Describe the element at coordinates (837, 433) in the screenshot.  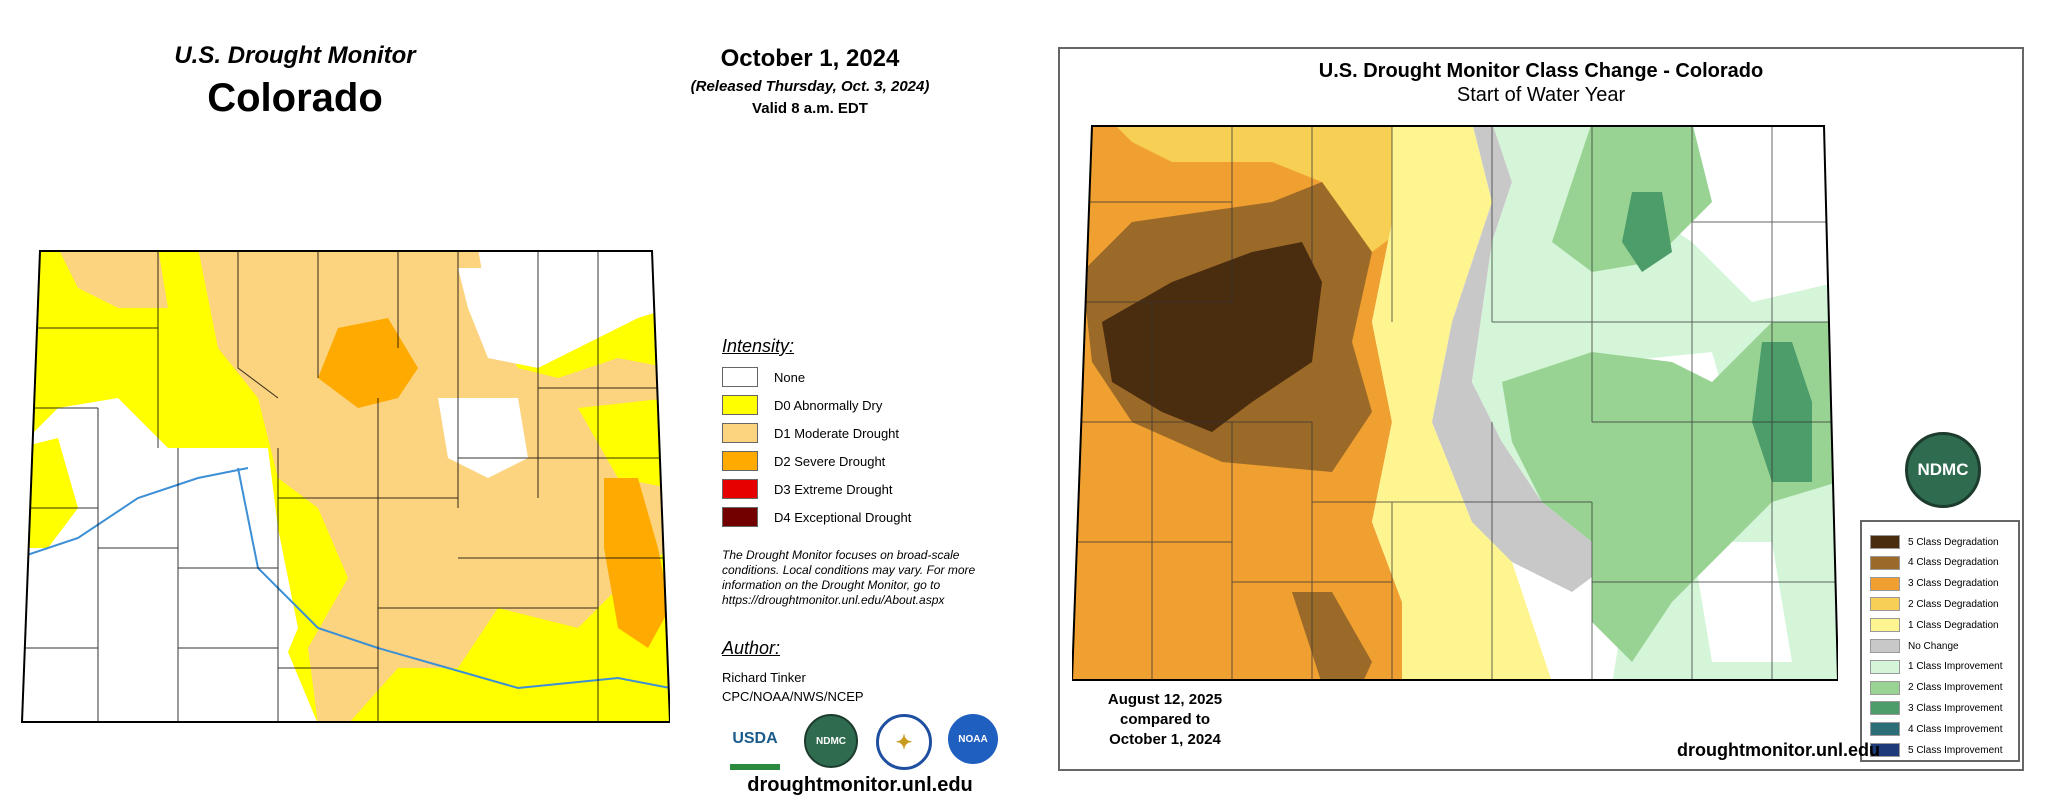
I see `legend-label: D1 Moderate Drought` at that location.